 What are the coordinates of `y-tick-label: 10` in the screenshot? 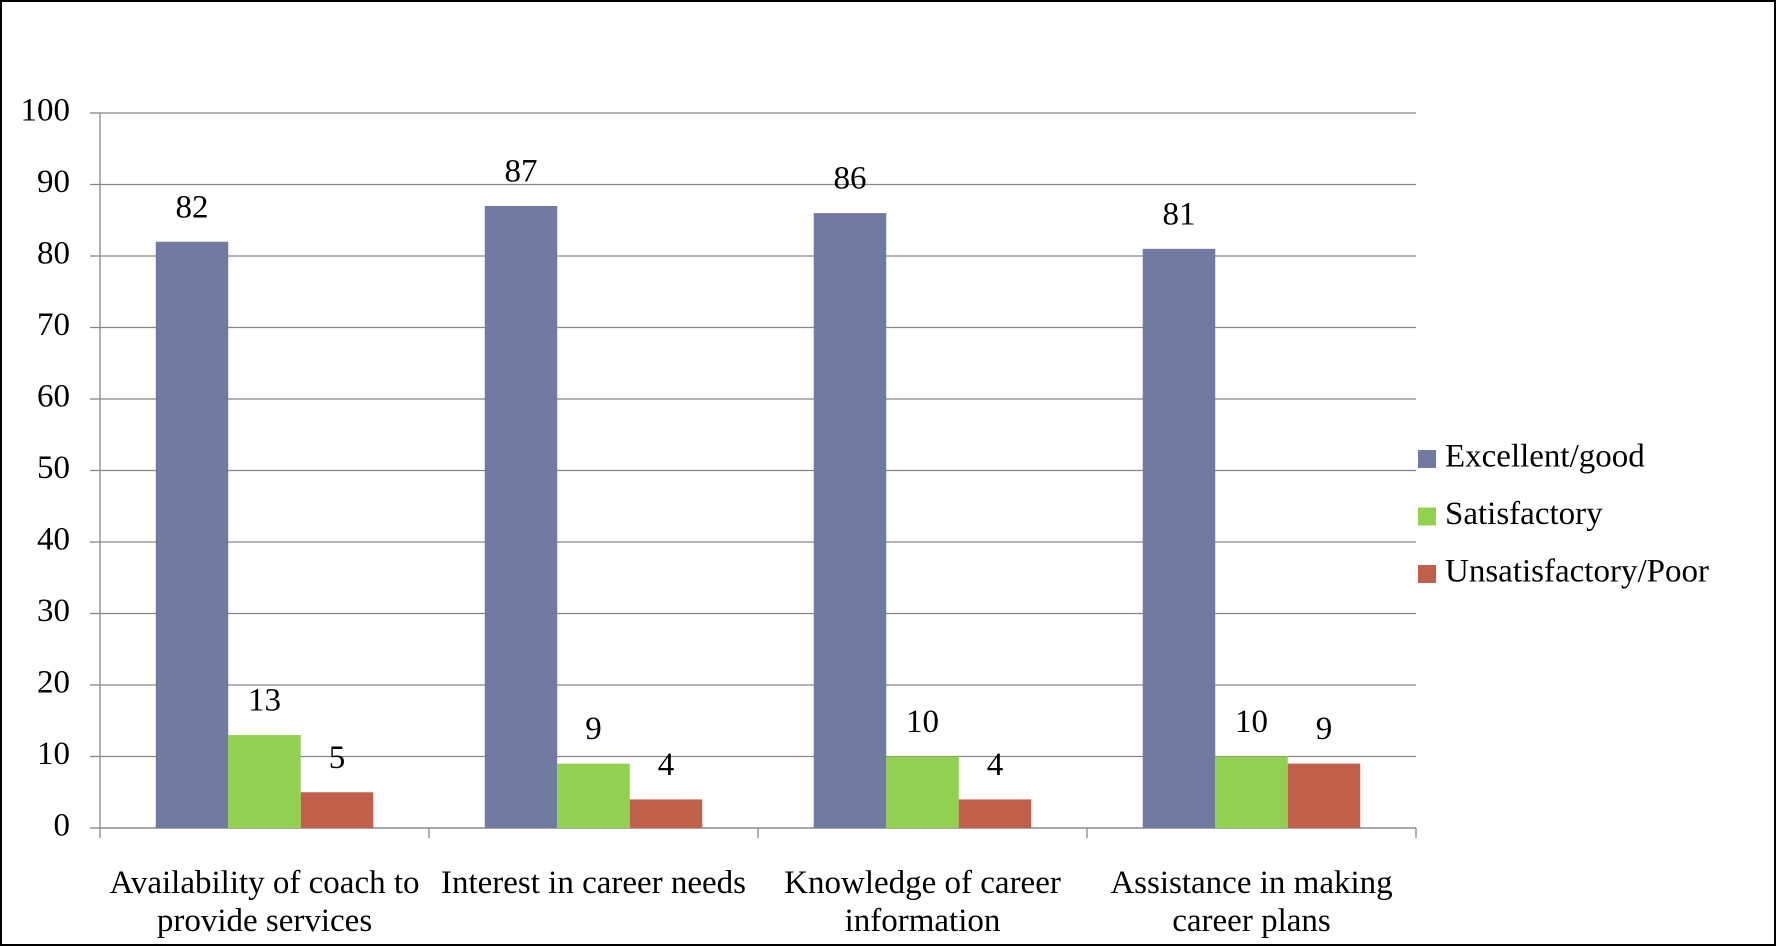 It's located at (53, 754).